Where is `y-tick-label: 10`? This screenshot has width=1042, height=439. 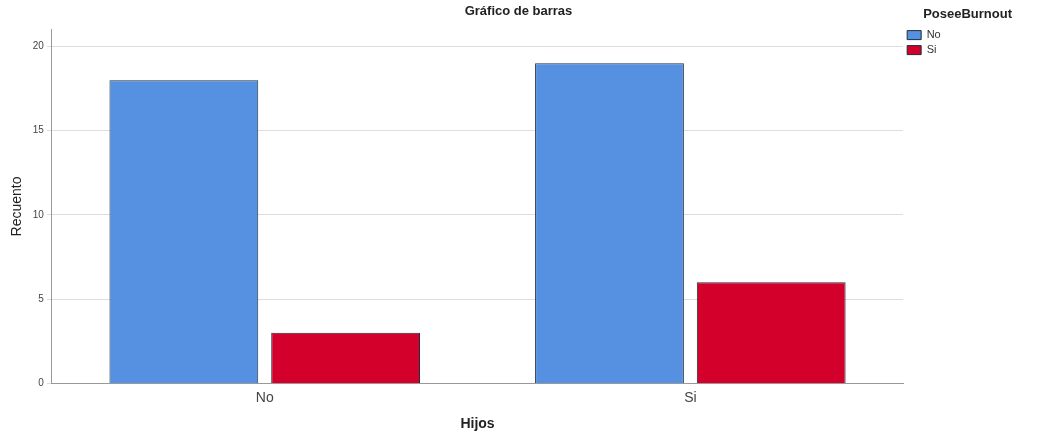
y-tick-label: 10 is located at coordinates (38, 214).